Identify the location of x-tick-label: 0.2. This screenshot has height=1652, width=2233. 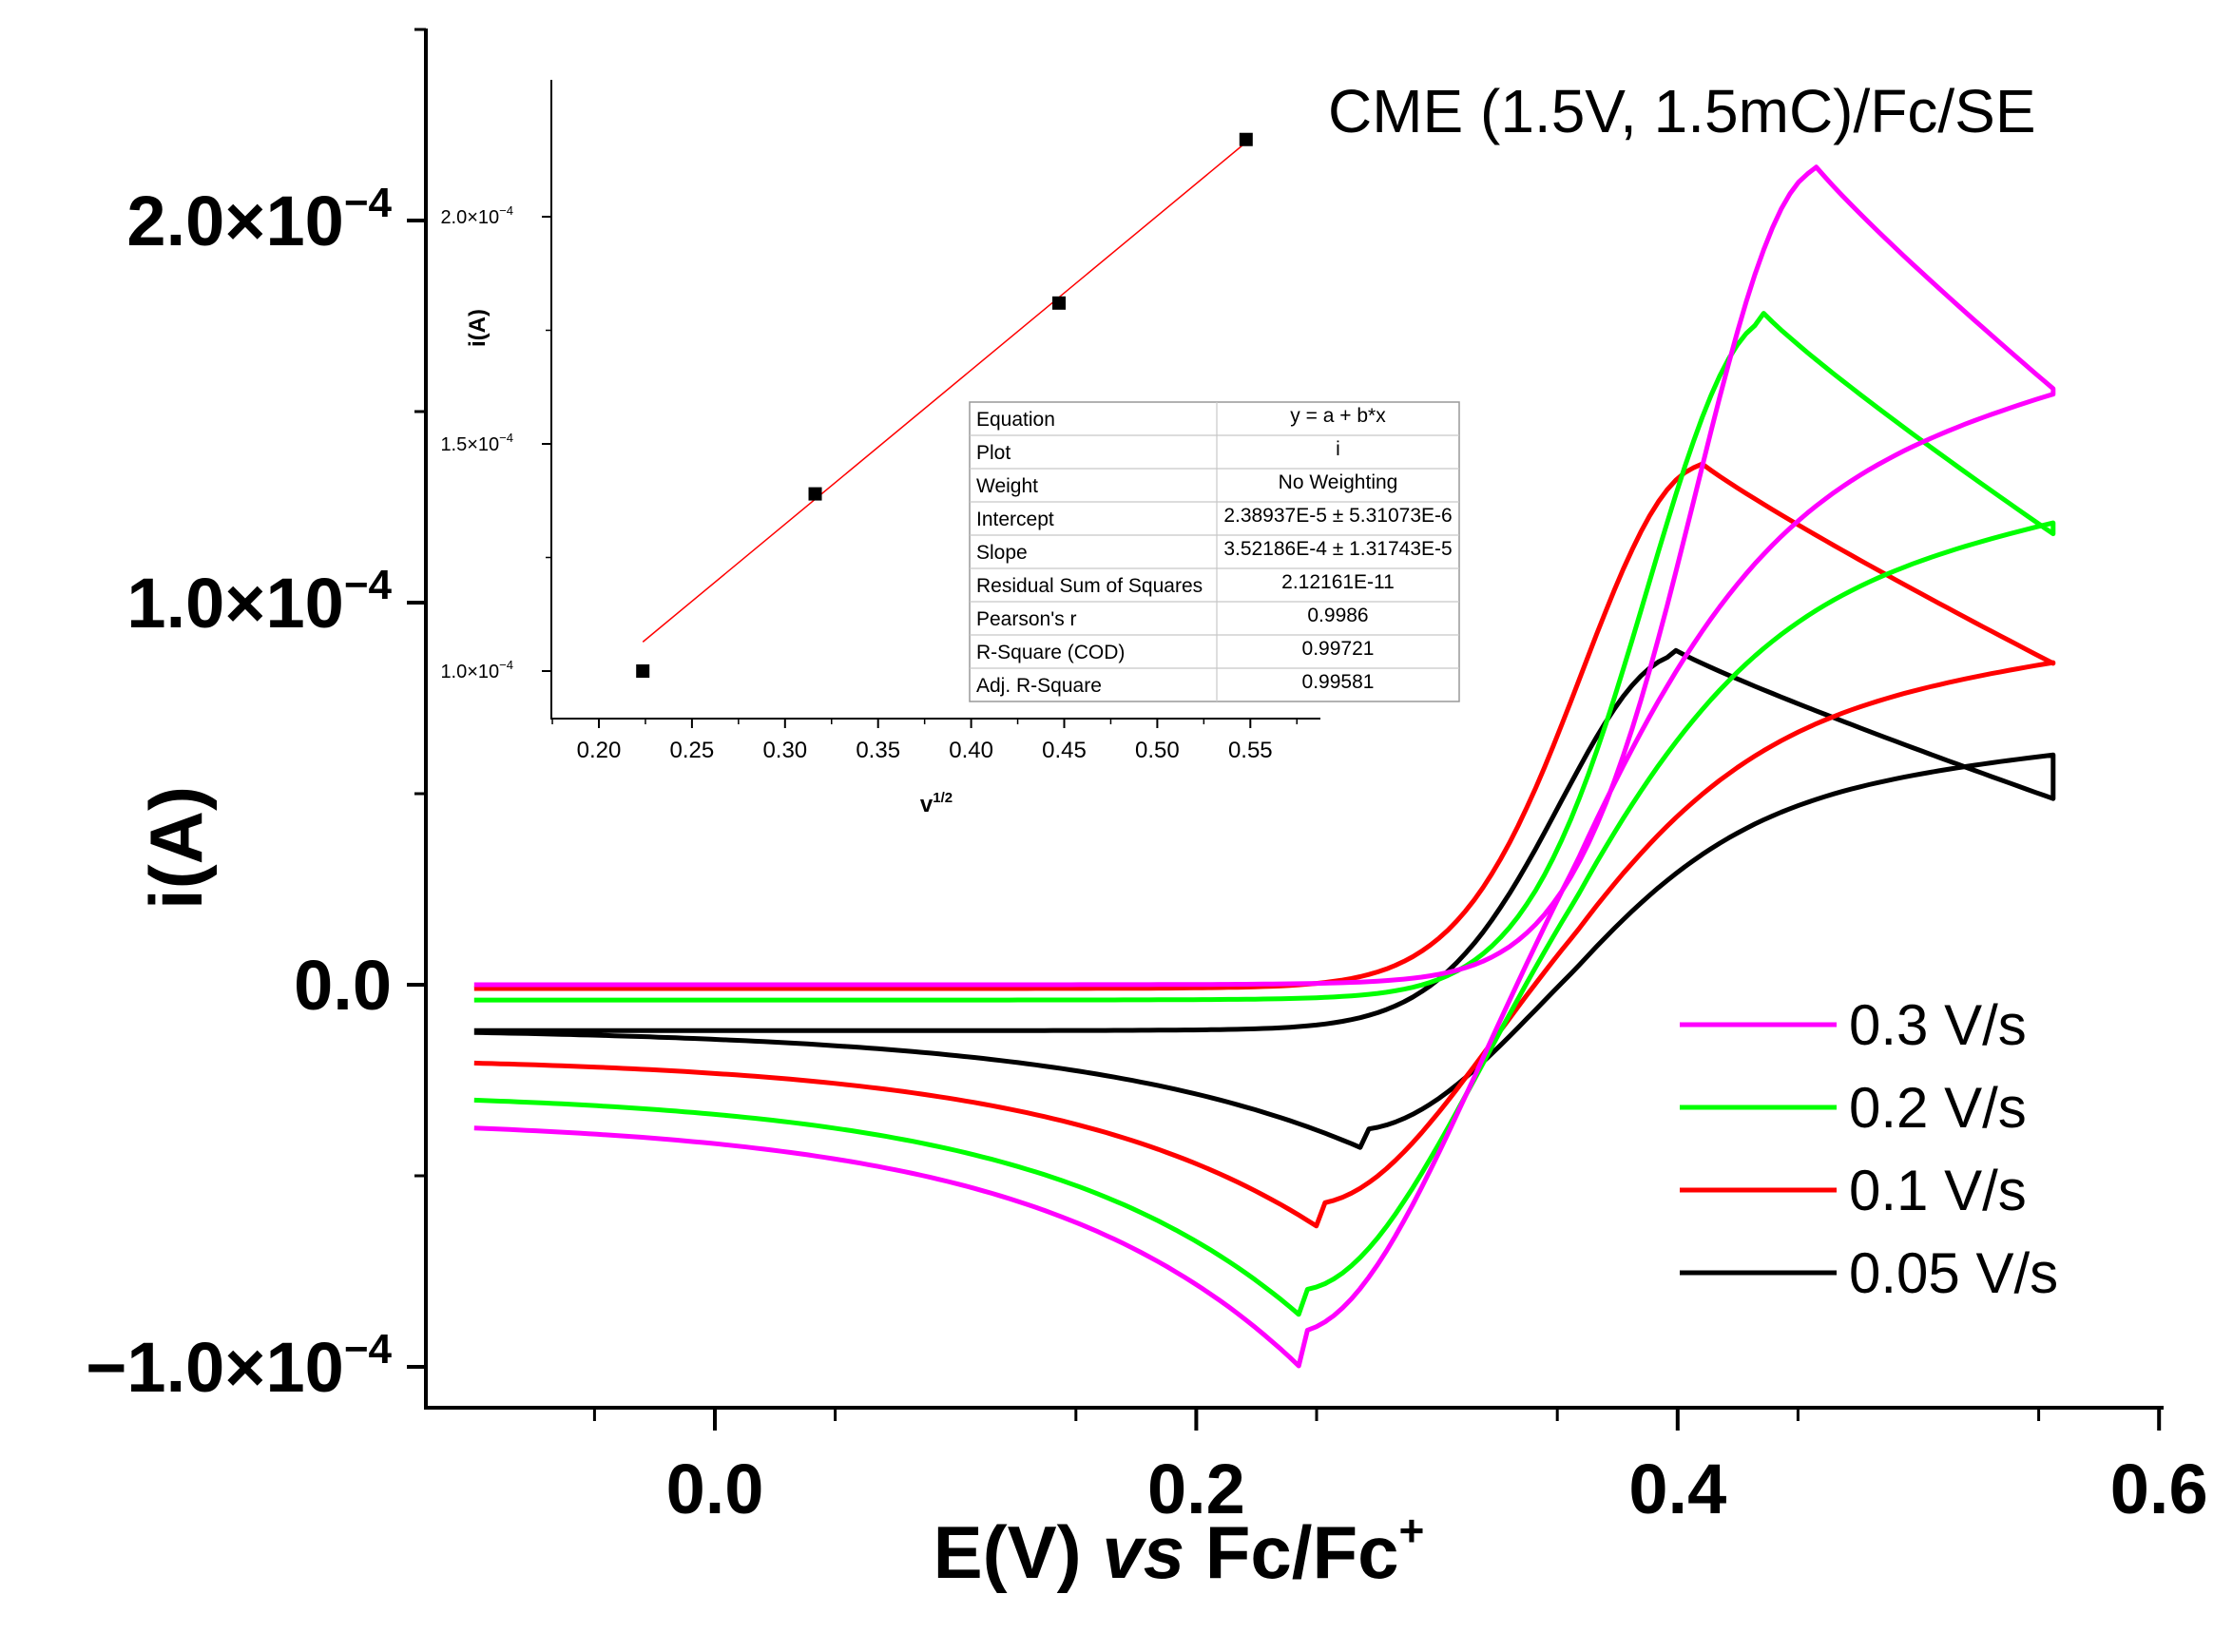
(1196, 1489).